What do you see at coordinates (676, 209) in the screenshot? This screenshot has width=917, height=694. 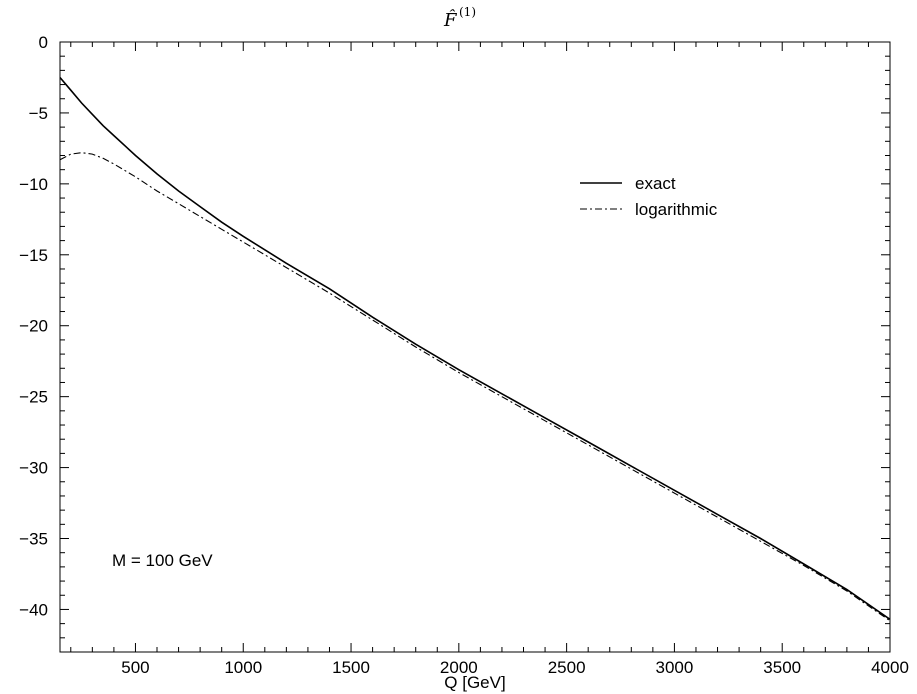 I see `legend-label-logarithmic: logarithmic` at bounding box center [676, 209].